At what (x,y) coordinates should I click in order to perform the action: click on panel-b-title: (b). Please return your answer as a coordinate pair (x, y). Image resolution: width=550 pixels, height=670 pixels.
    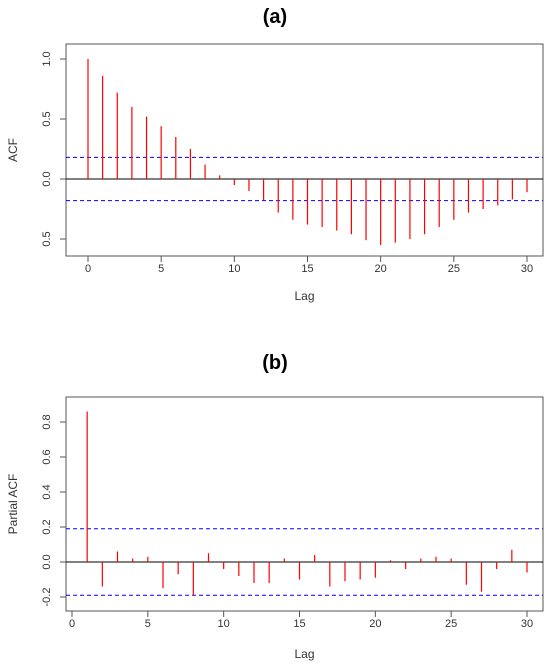
    Looking at the image, I should click on (275, 363).